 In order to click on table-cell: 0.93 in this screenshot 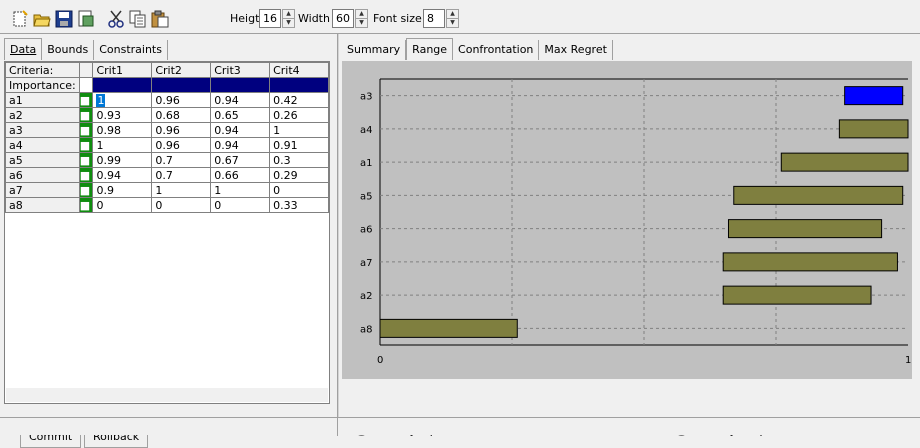, I will do `click(122, 115)`.